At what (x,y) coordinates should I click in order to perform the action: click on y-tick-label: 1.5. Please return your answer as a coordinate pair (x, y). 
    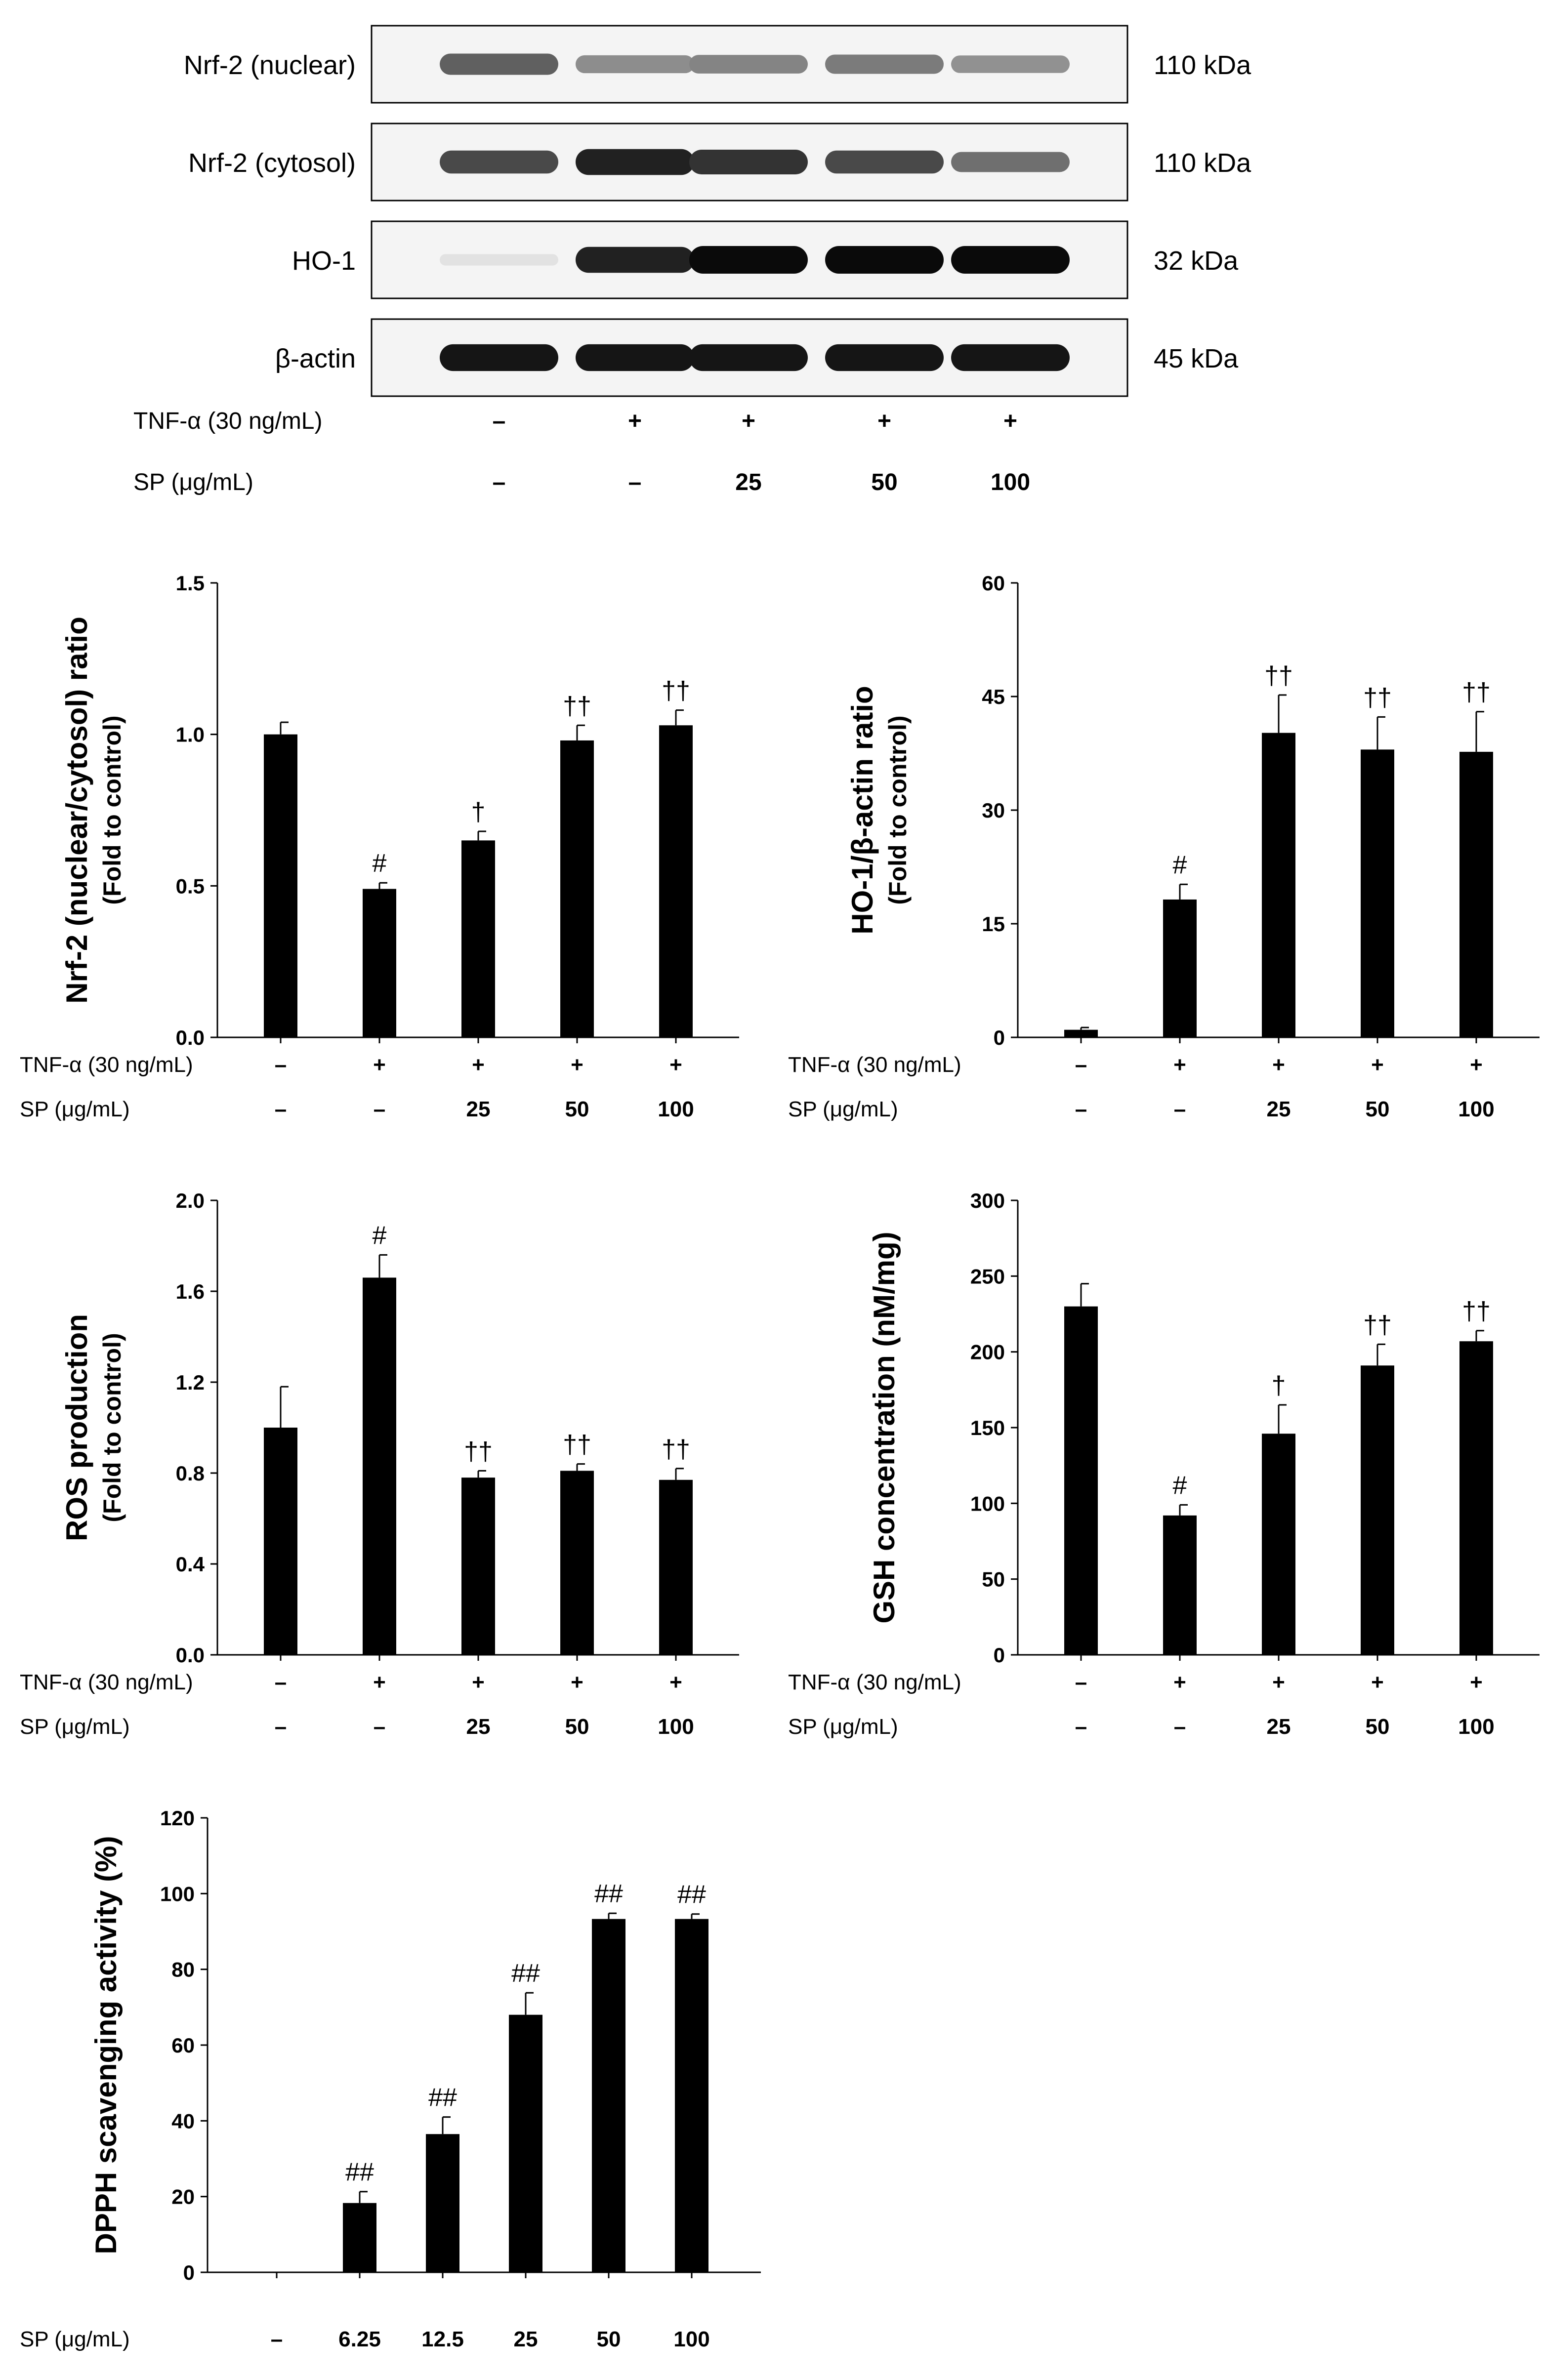
    Looking at the image, I should click on (191, 583).